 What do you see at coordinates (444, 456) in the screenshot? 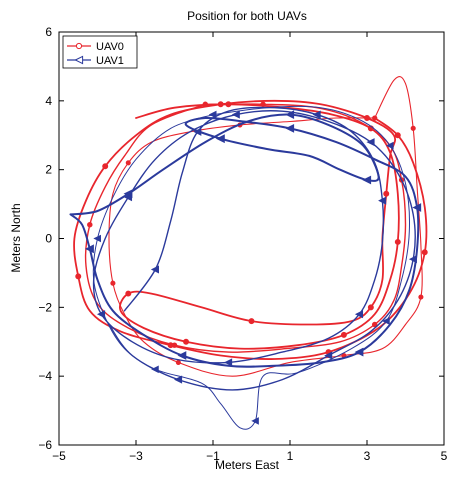
I see `x-tick-label: 5` at bounding box center [444, 456].